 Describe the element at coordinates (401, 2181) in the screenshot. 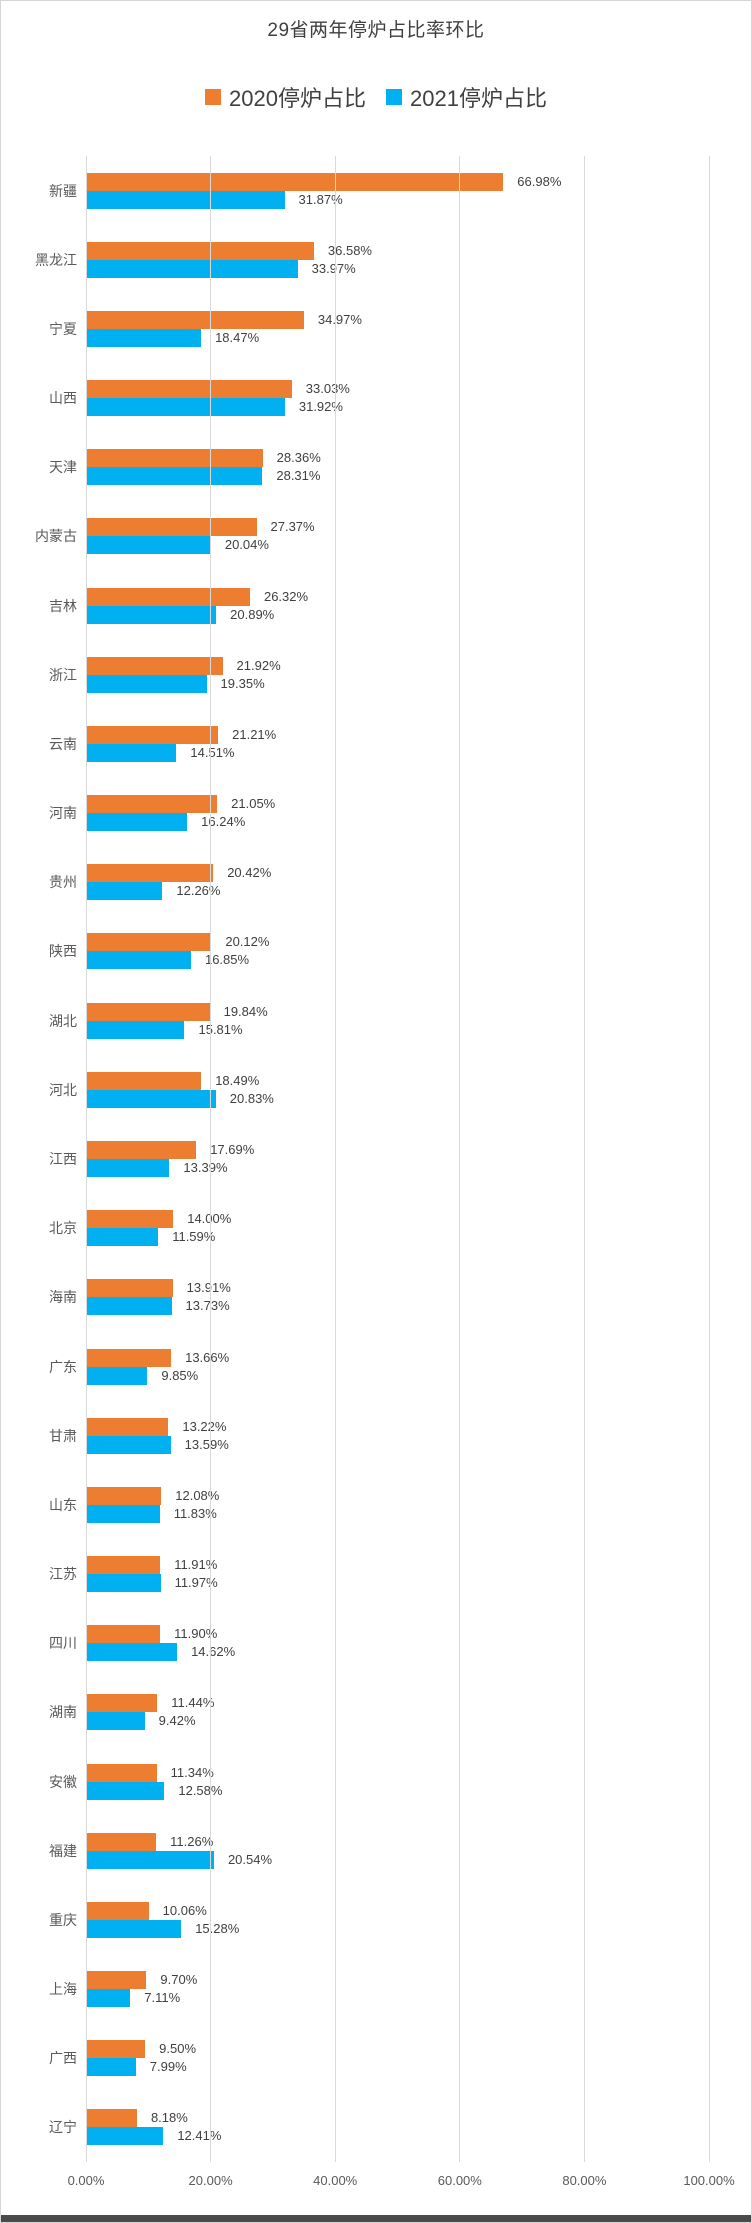

I see `x-axis: 0.00% 20.00% 40.00% 60.00% 80.00% 100.00%` at that location.